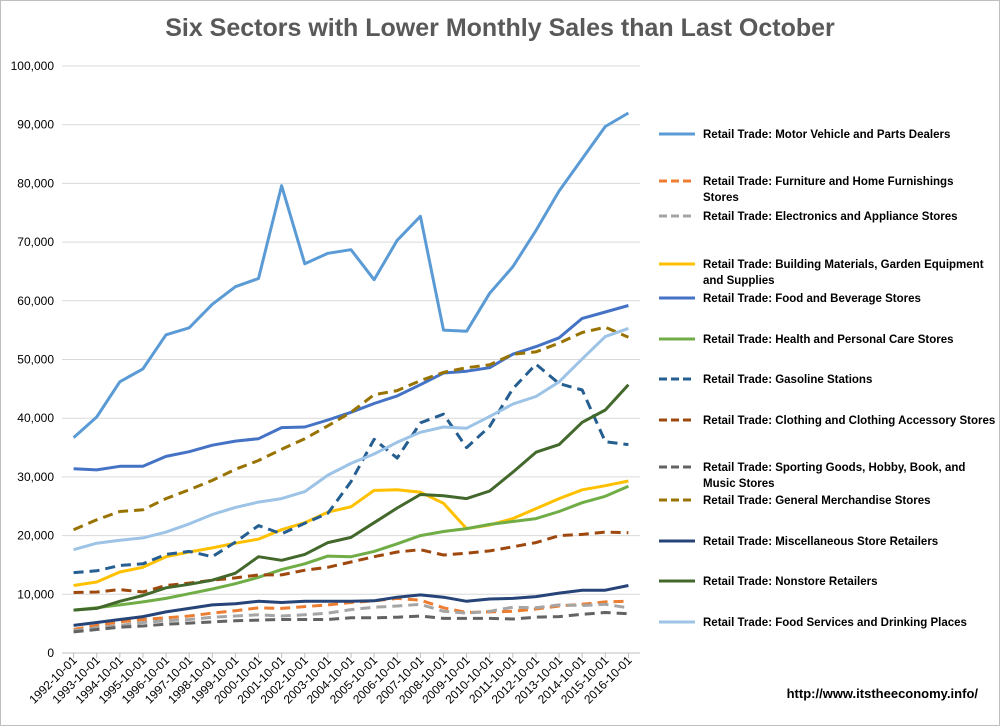 Image resolution: width=1000 pixels, height=726 pixels. I want to click on y-tick-label: 60,000, so click(35, 301).